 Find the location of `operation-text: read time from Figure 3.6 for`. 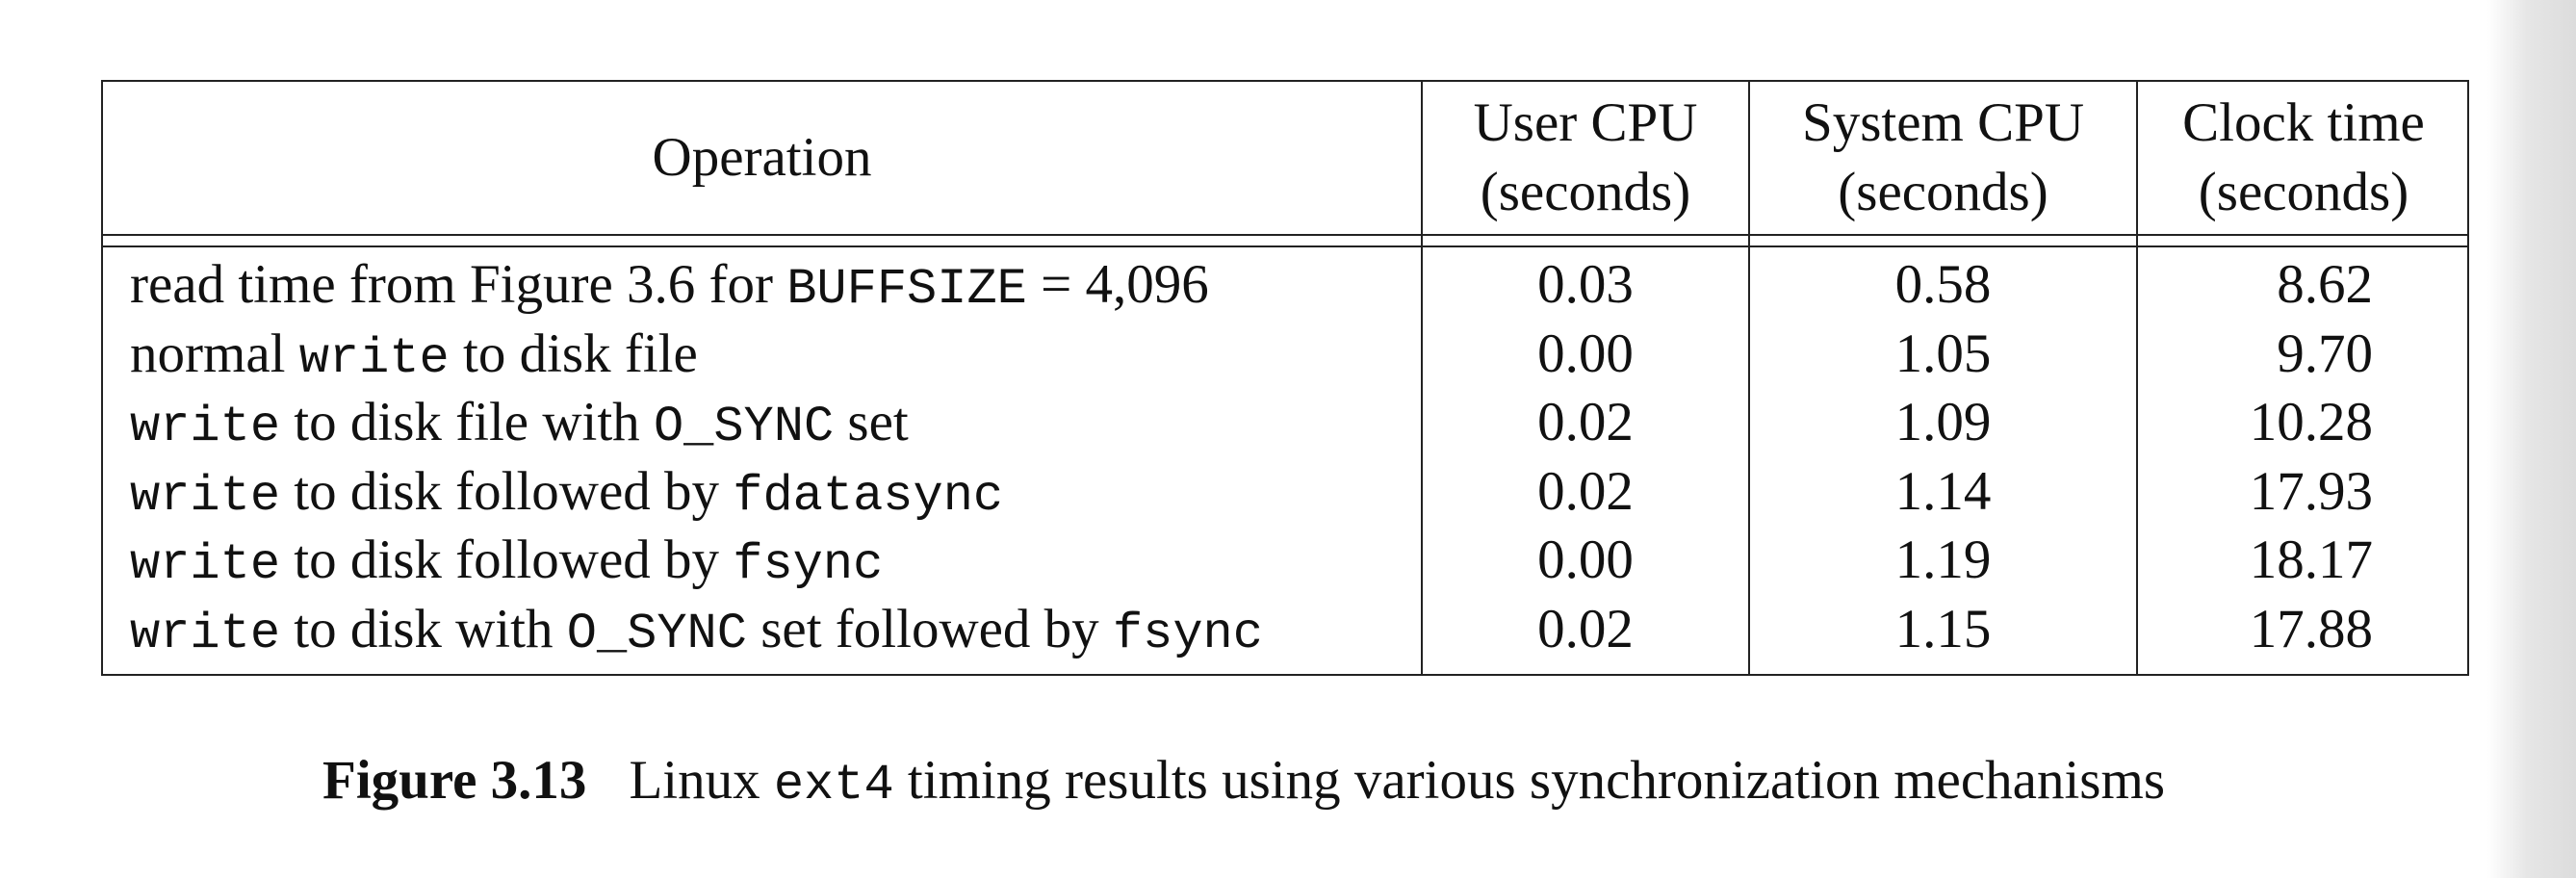

operation-text: read time from Figure 3.6 for is located at coordinates (459, 284).